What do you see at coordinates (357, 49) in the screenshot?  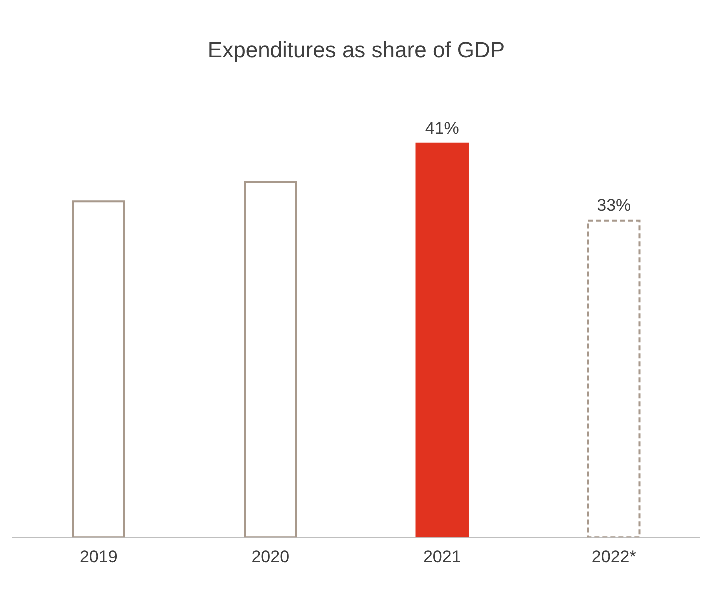 I see `chart-title: Expenditures as share of GDP` at bounding box center [357, 49].